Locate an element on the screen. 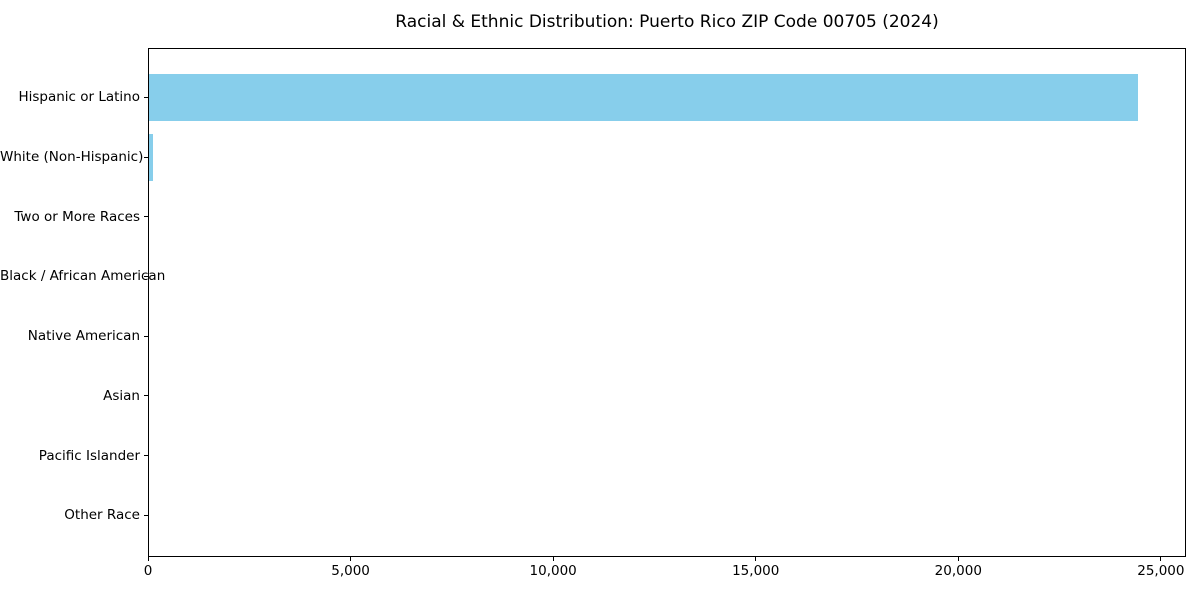  x-tick-label: 5,000 is located at coordinates (350, 571).